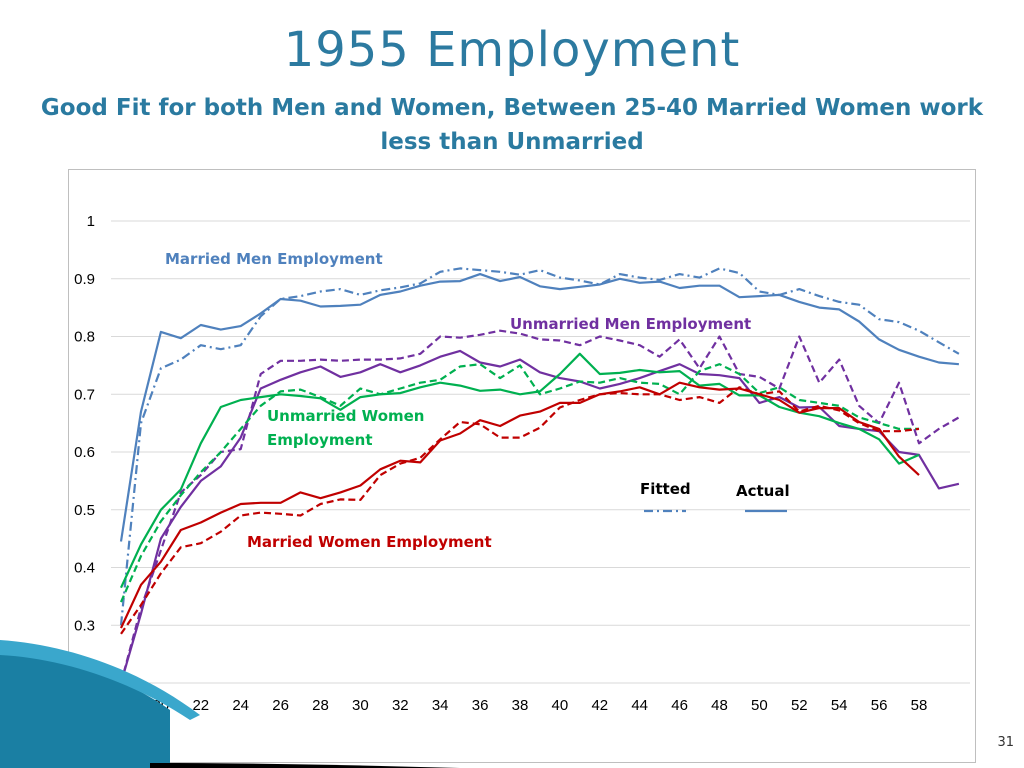 The height and width of the screenshot is (768, 1024). I want to click on x-tick-label: 58, so click(919, 705).